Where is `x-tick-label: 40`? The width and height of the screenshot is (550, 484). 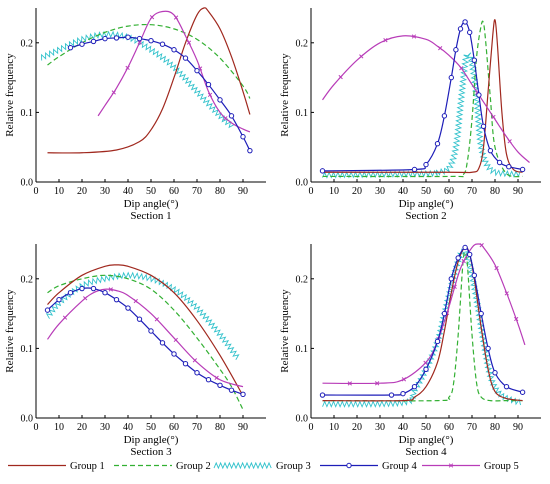 x-tick-label: 40 is located at coordinates (403, 427).